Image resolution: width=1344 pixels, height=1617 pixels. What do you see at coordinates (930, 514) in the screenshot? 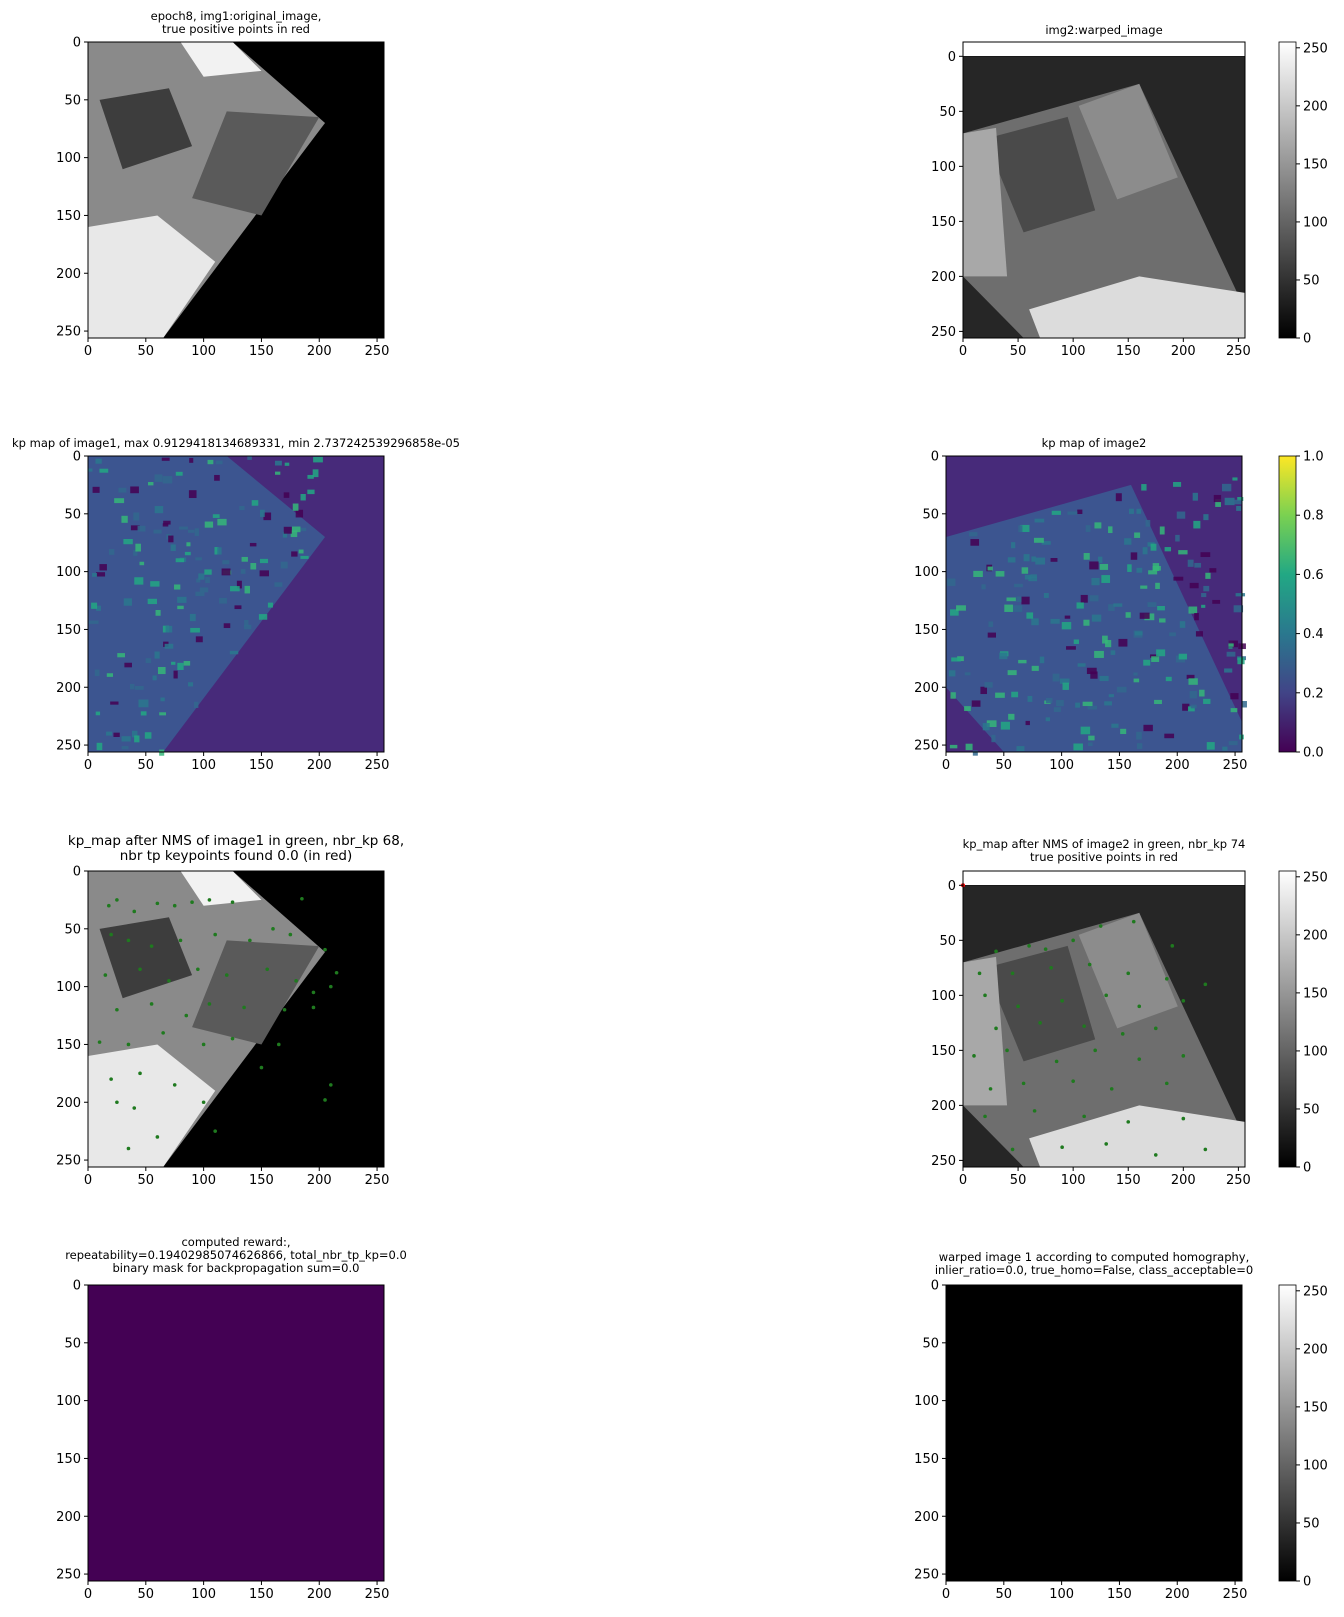
I see `y-tick-label: 50` at bounding box center [930, 514].